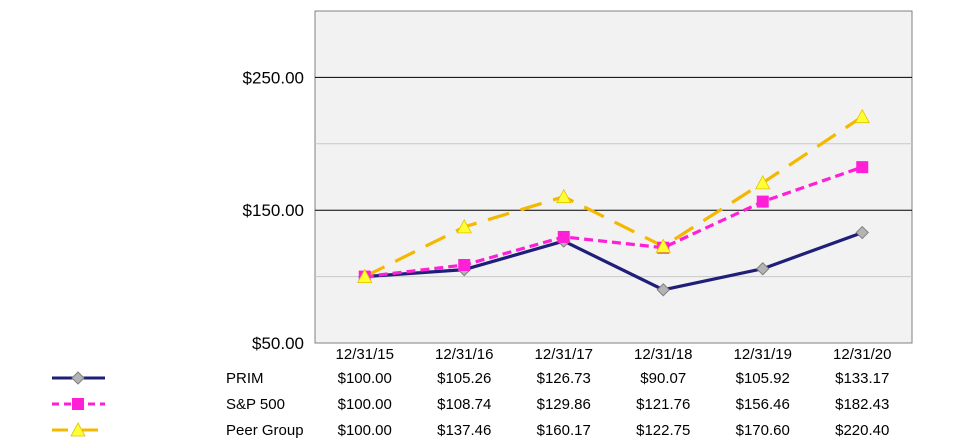 The image size is (972, 444). I want to click on table-cell-s-p-500: $182.43, so click(862, 404).